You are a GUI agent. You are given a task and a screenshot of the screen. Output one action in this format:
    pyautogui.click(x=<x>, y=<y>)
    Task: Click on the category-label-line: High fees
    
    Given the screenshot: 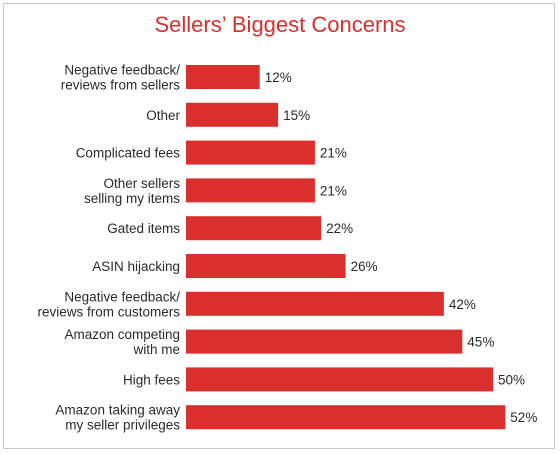 What is the action you would take?
    pyautogui.click(x=151, y=379)
    